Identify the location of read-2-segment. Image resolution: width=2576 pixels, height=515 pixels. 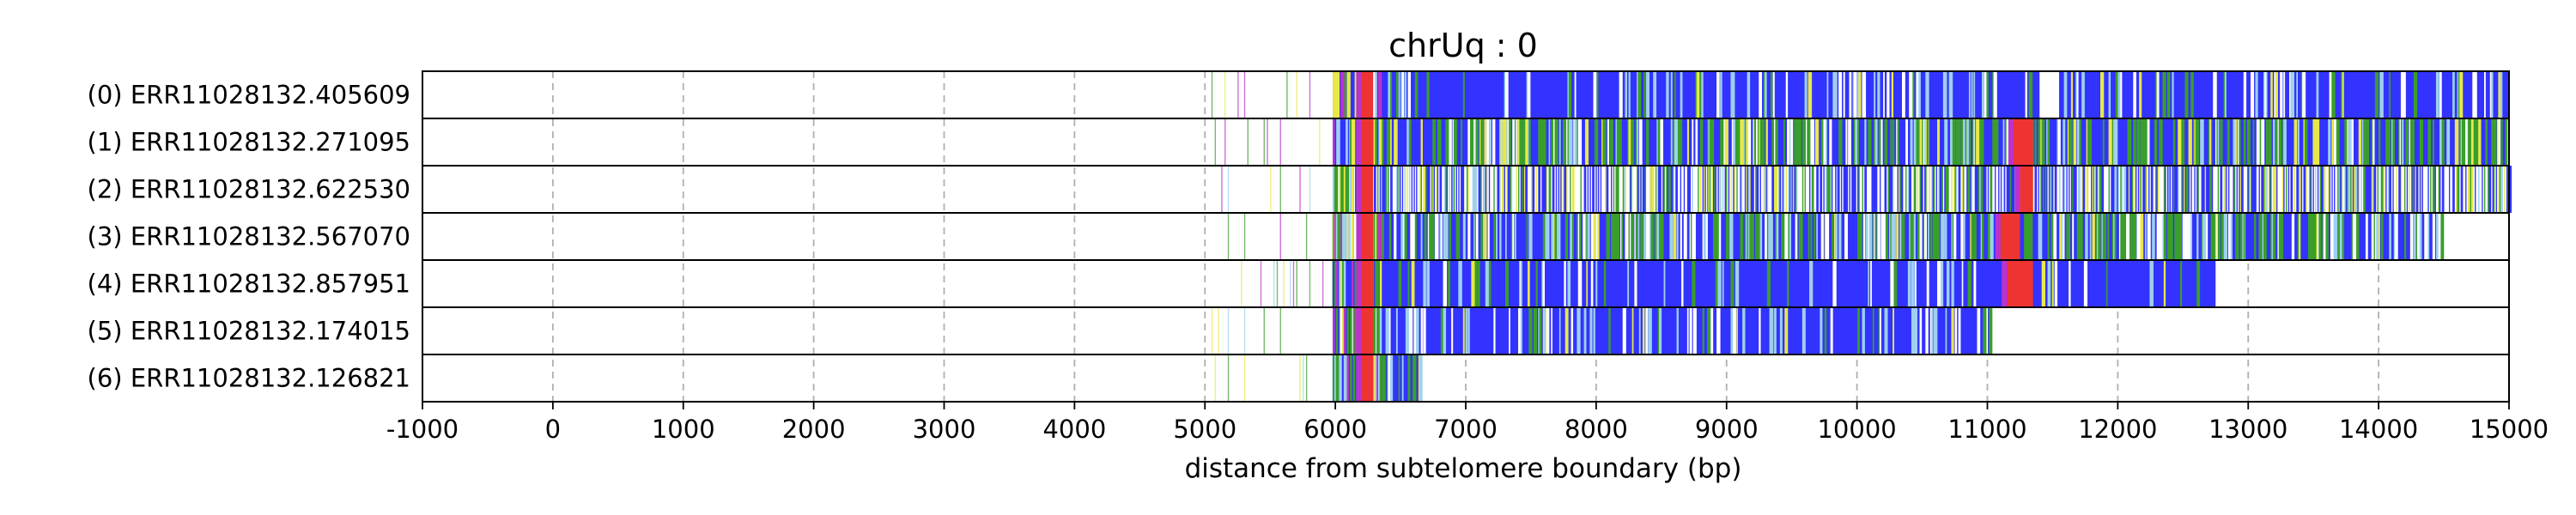
(2510, 189).